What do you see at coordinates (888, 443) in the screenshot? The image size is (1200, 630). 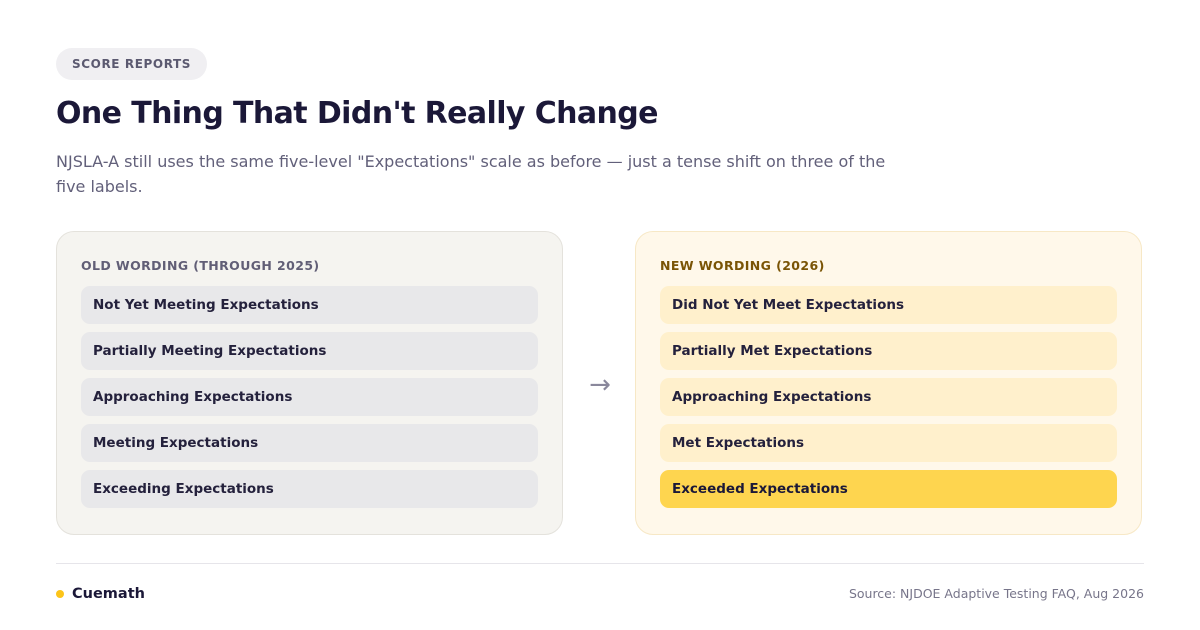 I see `new-wording-item: Met Expectations` at bounding box center [888, 443].